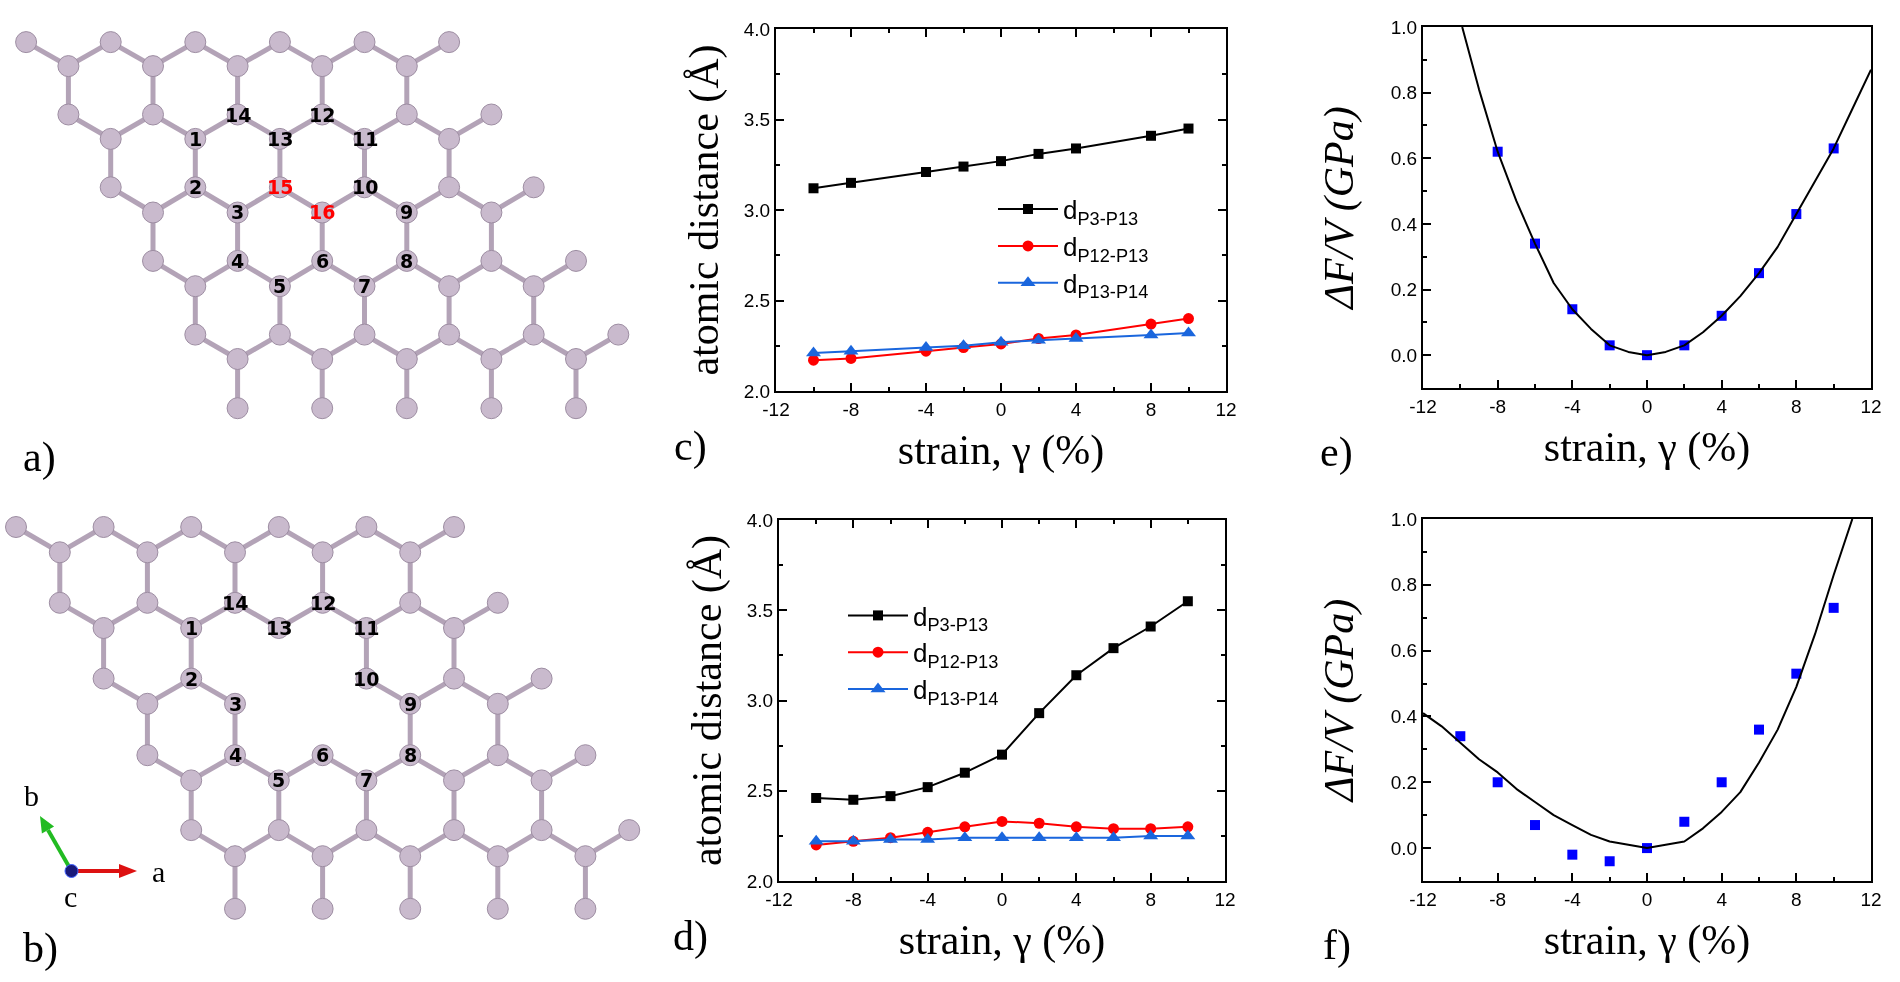 The width and height of the screenshot is (1900, 982). Describe the element at coordinates (159, 871) in the screenshot. I see `text: a` at that location.